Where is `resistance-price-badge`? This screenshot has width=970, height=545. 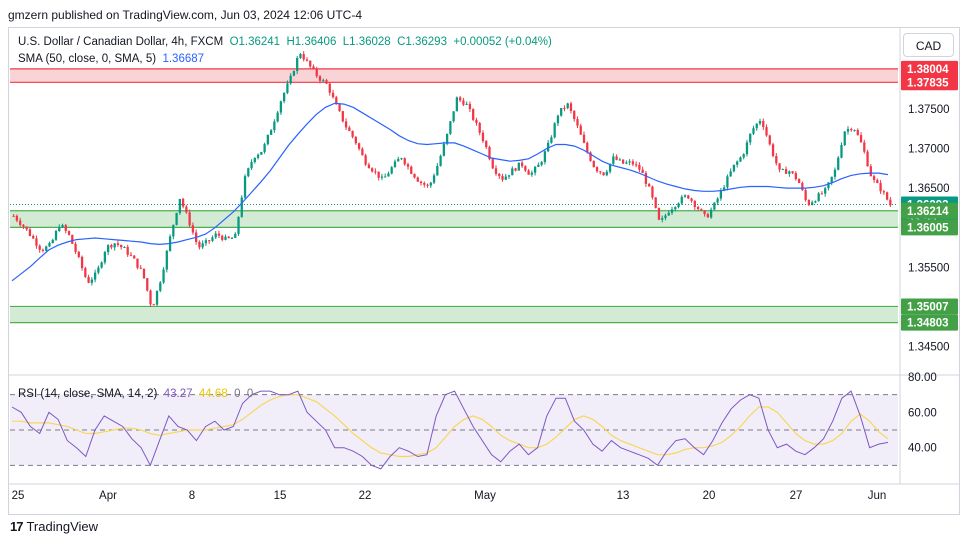
resistance-price-badge is located at coordinates (929, 68).